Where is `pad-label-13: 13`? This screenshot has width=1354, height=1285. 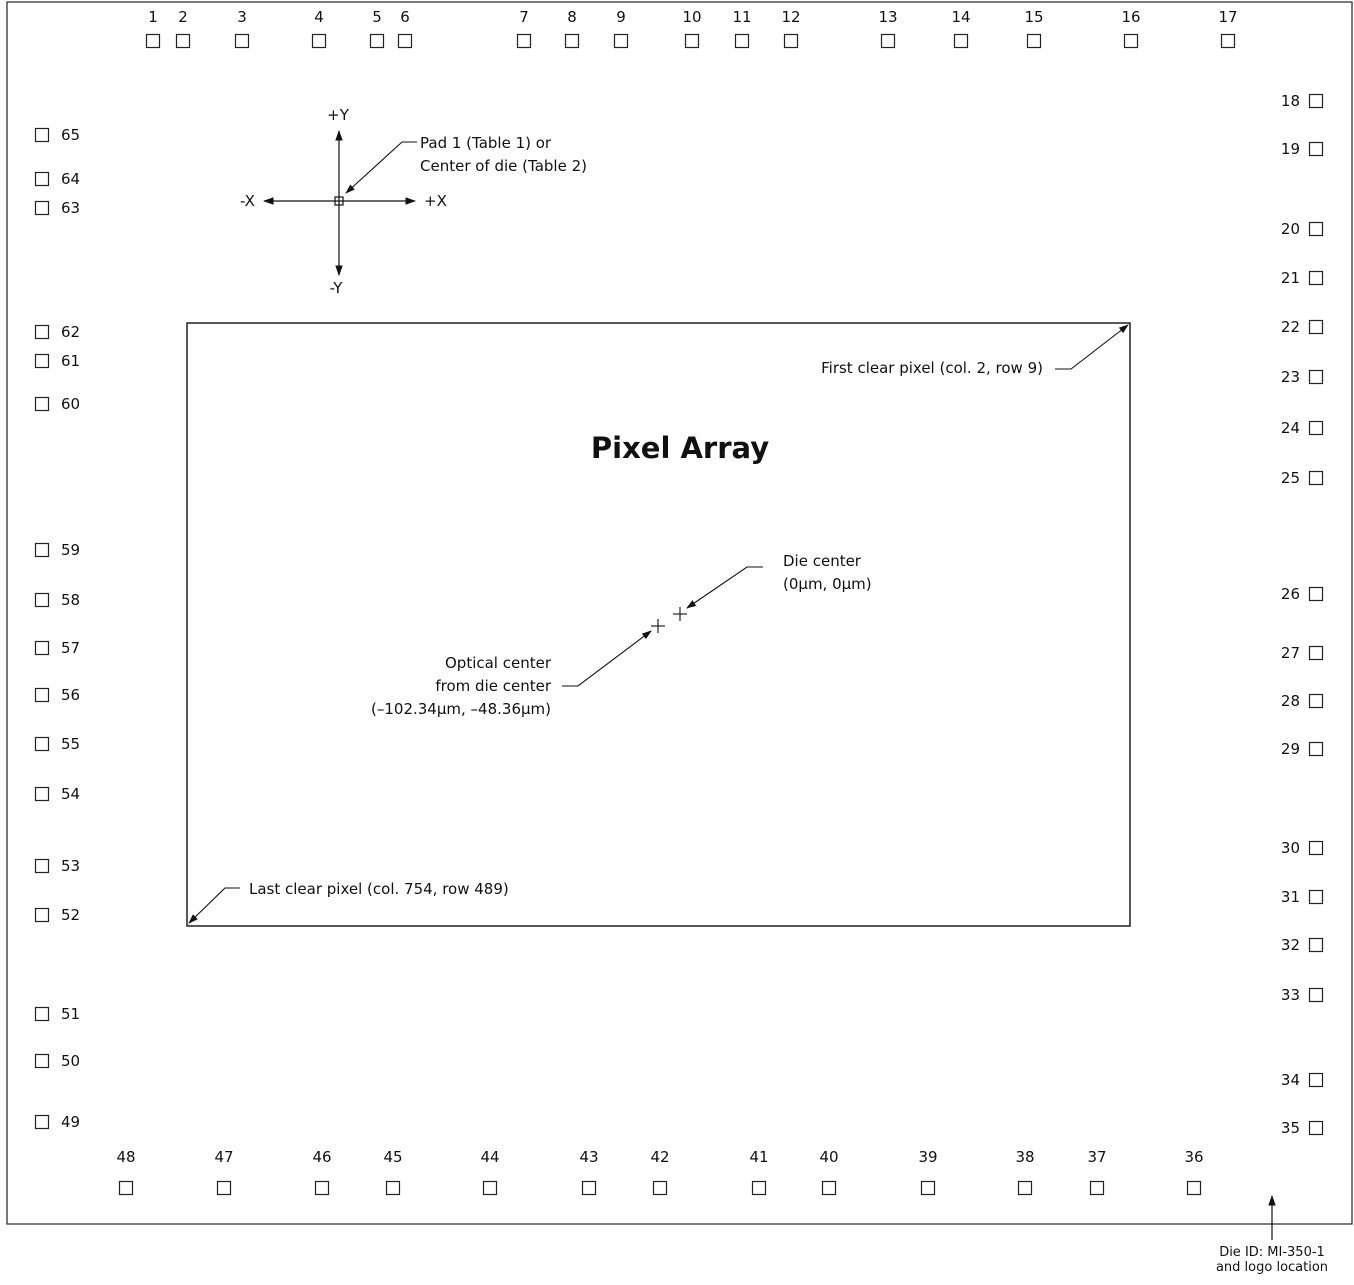 pad-label-13: 13 is located at coordinates (888, 17).